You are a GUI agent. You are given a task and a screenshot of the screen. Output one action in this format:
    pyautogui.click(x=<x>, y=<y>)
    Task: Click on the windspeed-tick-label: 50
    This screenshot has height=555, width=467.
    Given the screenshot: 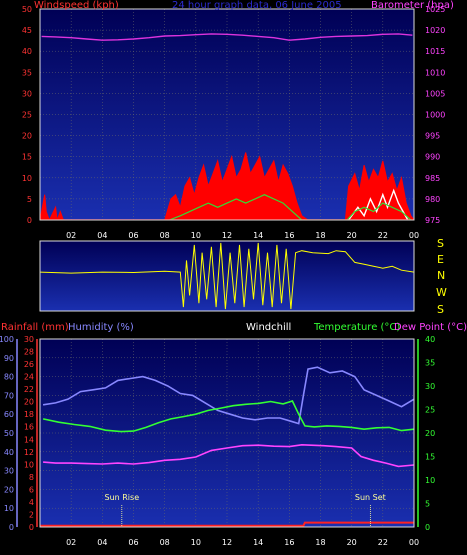 What is the action you would take?
    pyautogui.click(x=27, y=9)
    